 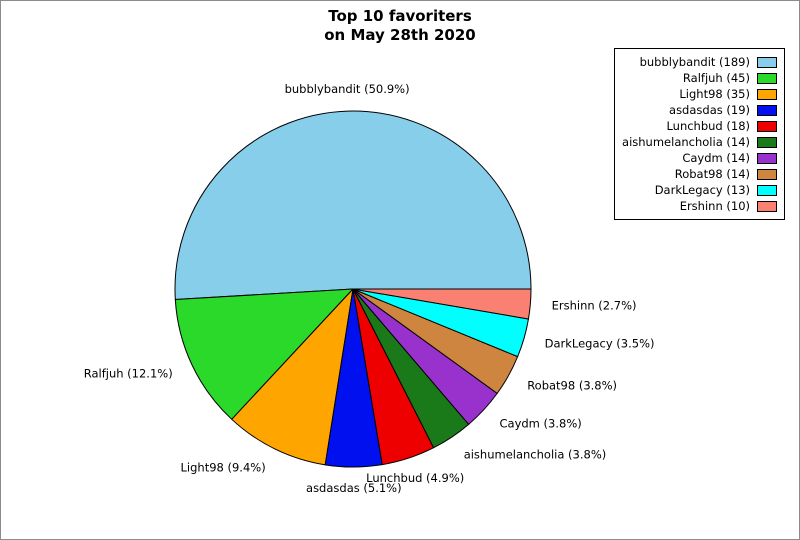 What do you see at coordinates (535, 454) in the screenshot?
I see `slice-label-aishumelancholia: aishumelancholia (3.8%)` at bounding box center [535, 454].